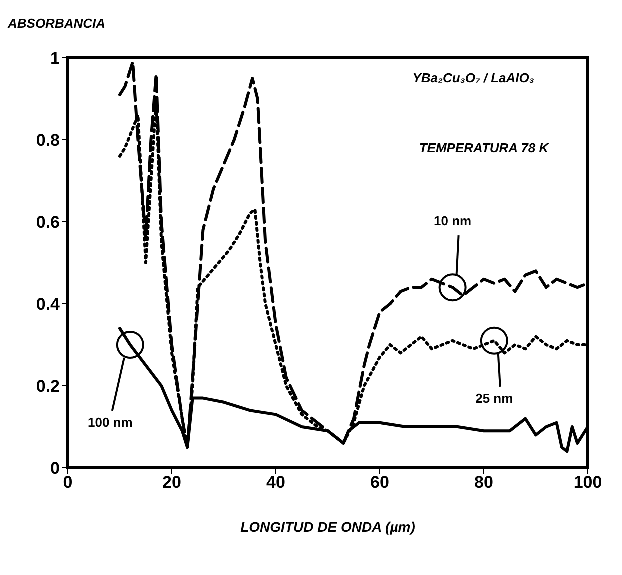 This screenshot has height=575, width=622. Describe the element at coordinates (495, 398) in the screenshot. I see `text: 25 nm` at that location.